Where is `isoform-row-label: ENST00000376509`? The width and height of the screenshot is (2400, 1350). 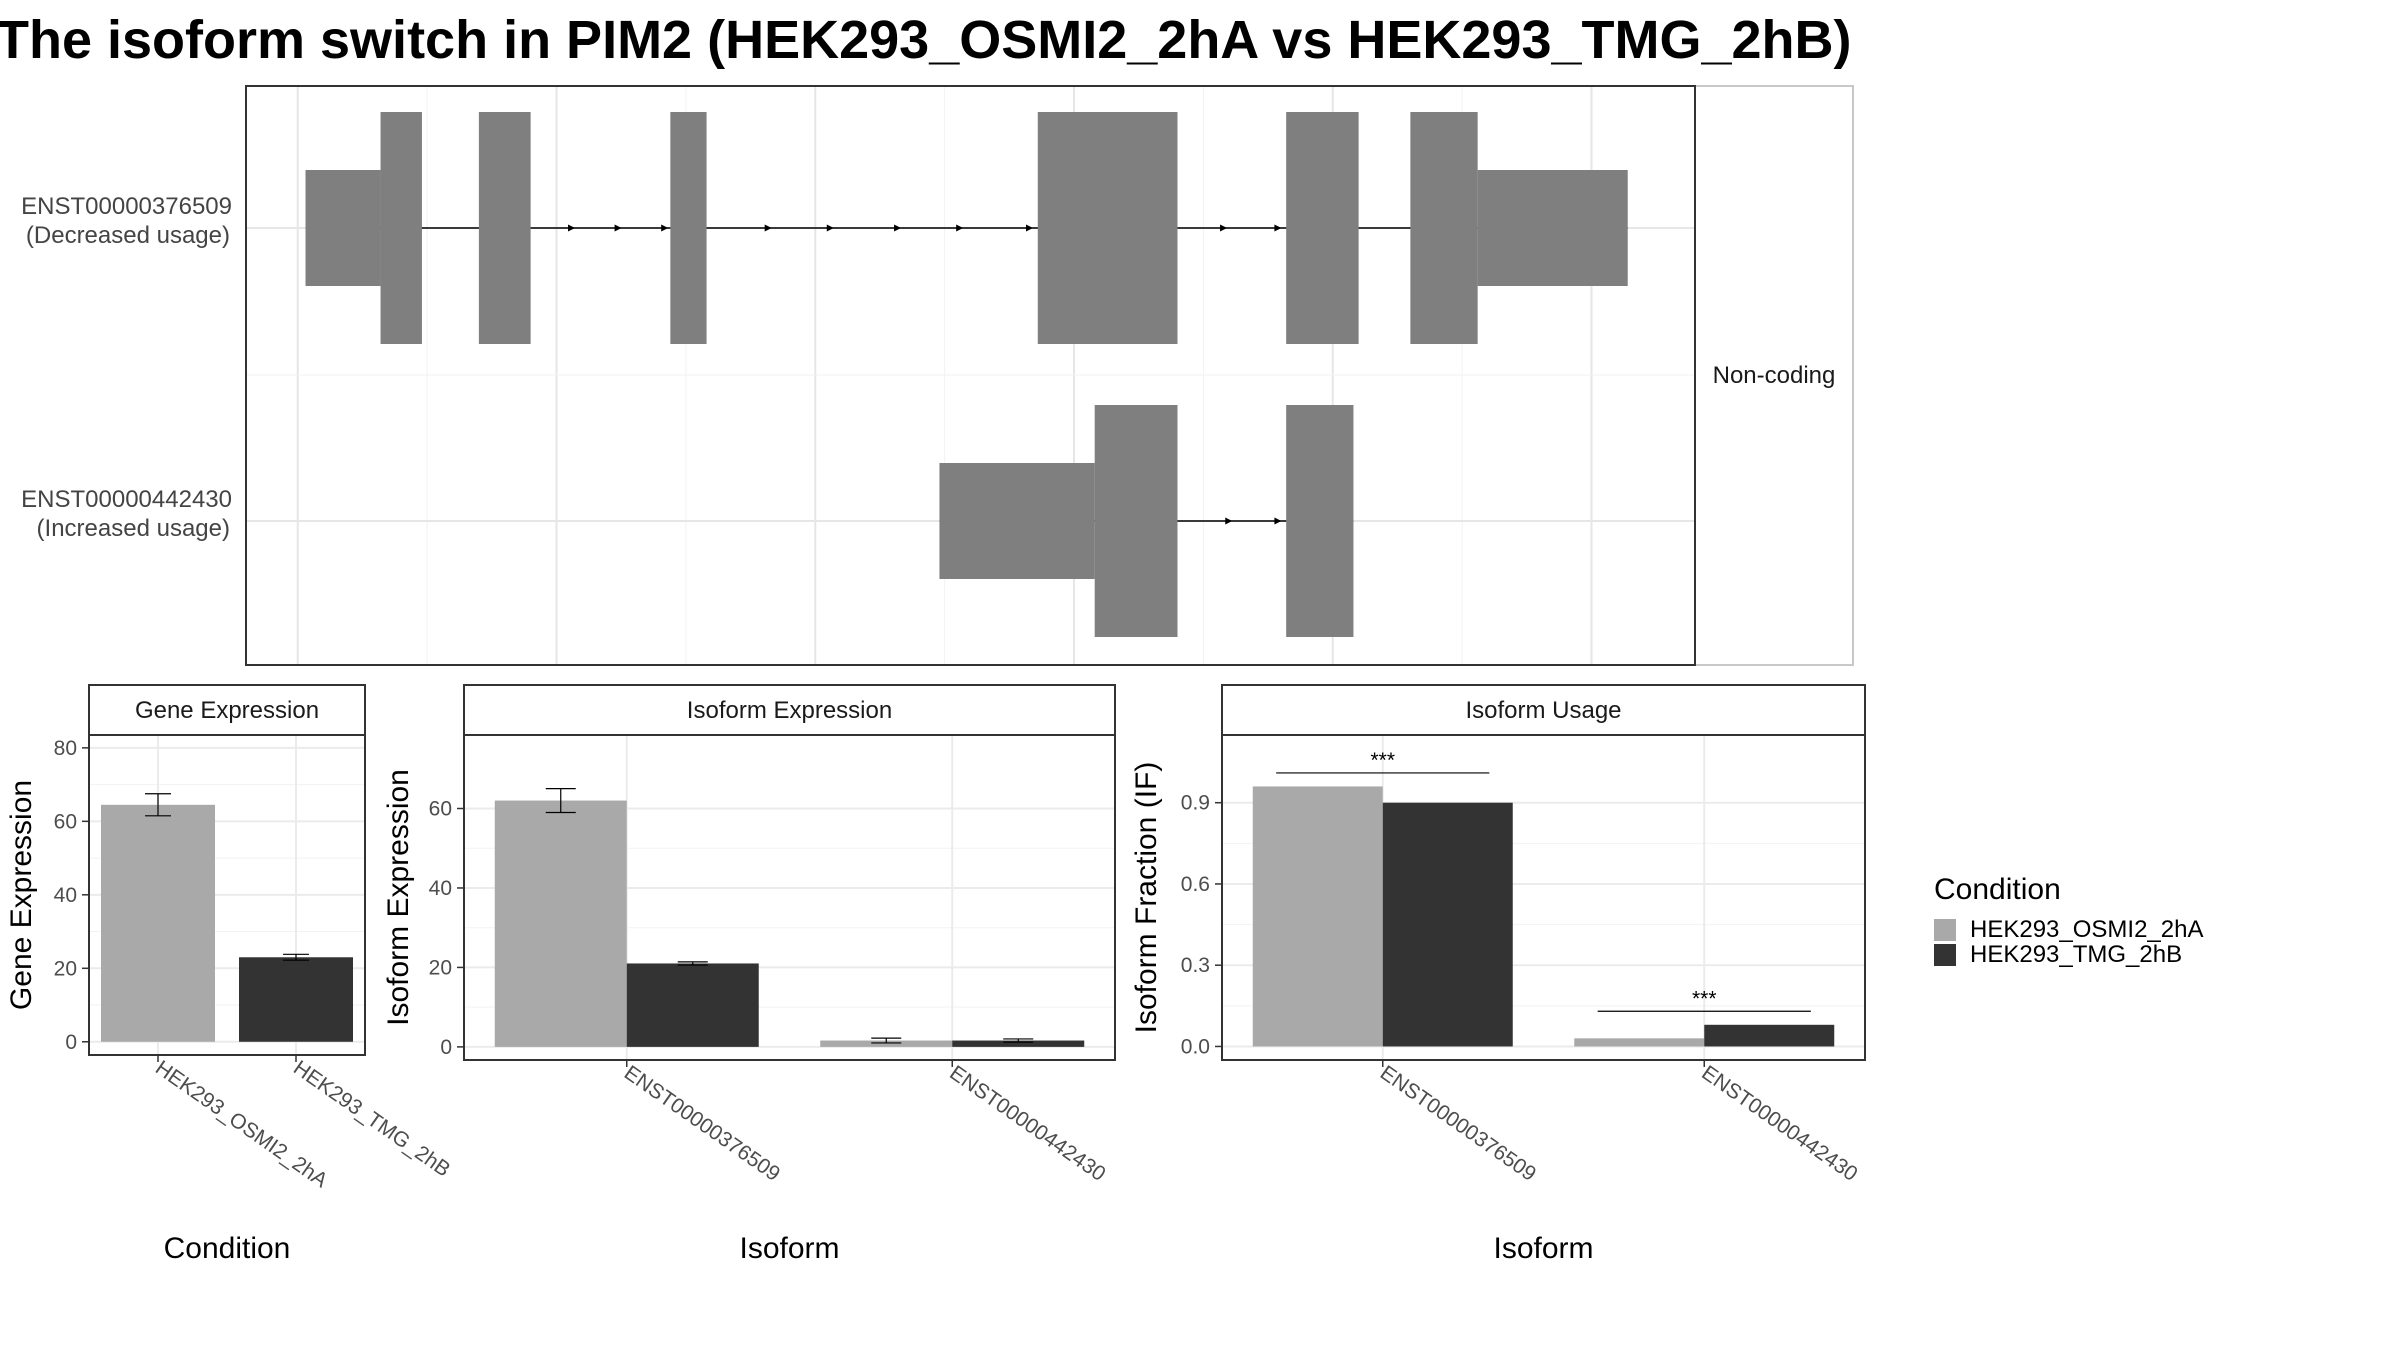 isoform-row-label: ENST00000376509 is located at coordinates (126, 206).